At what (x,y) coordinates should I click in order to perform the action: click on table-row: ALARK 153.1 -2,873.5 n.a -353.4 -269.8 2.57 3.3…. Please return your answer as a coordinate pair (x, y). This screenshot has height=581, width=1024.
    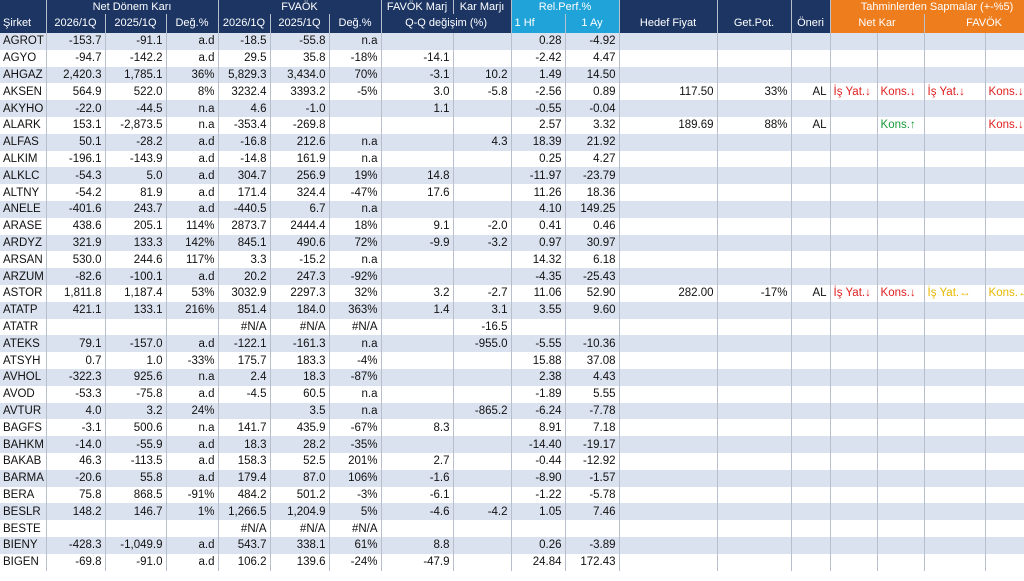
    Looking at the image, I should click on (512, 125).